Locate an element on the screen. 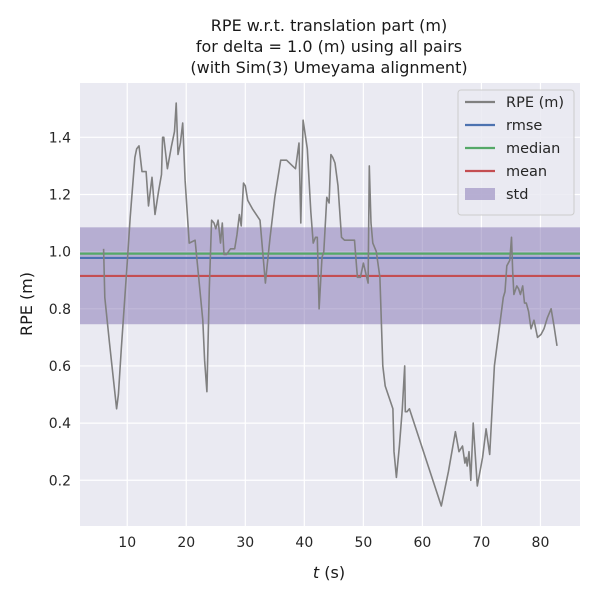 The height and width of the screenshot is (600, 600). y-tick-label: 0.4 is located at coordinates (60, 424).